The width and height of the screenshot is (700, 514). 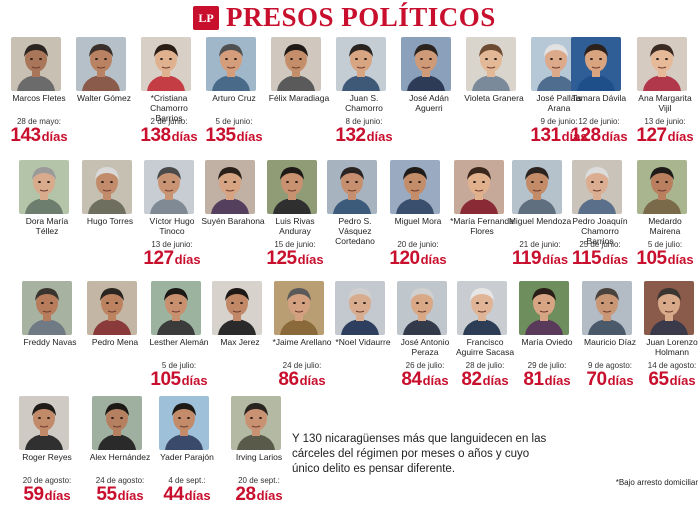 I want to click on prisoner-card: Walter Gómez, so click(x=104, y=99).